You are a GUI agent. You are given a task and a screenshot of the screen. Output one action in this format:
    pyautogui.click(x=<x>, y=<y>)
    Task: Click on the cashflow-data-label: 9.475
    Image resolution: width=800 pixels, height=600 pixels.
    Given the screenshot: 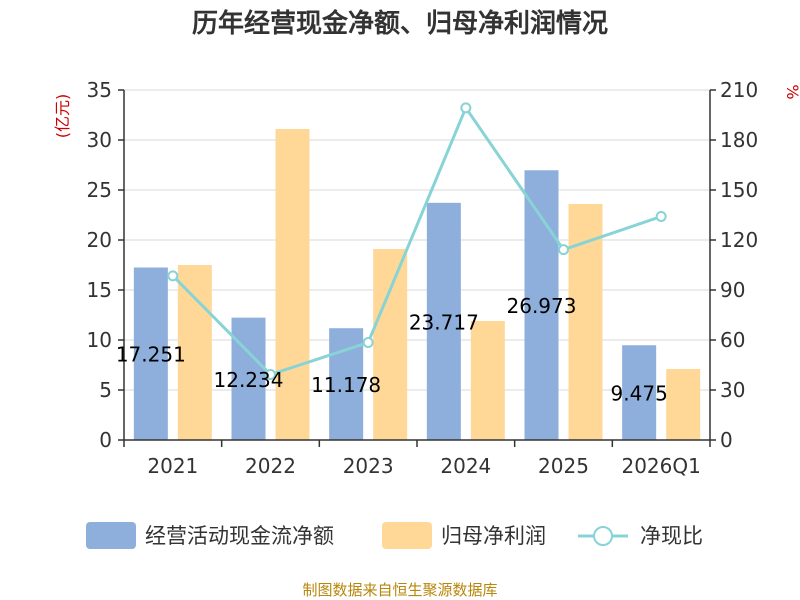 What is the action you would take?
    pyautogui.click(x=639, y=394)
    